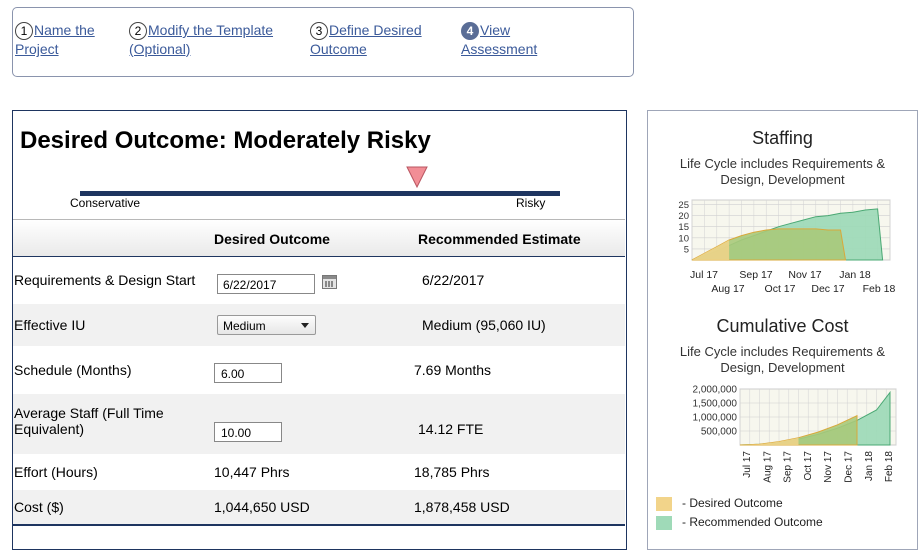 This screenshot has width=923, height=550. I want to click on desired-value: 10,447 Phrs, so click(252, 472).